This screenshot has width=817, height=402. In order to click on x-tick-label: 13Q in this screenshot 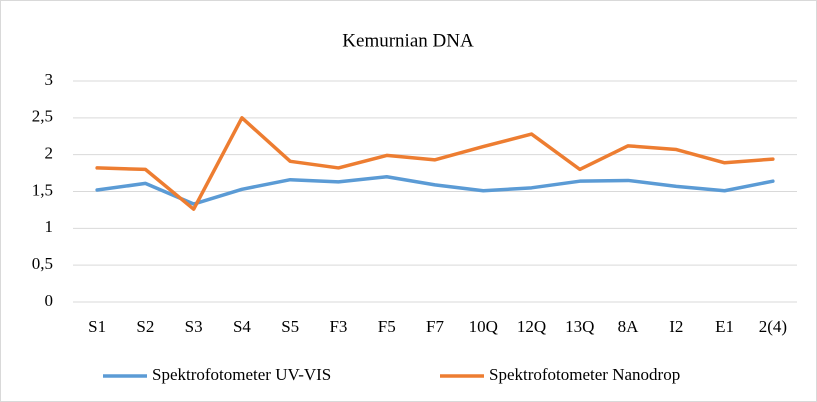, I will do `click(579, 326)`.